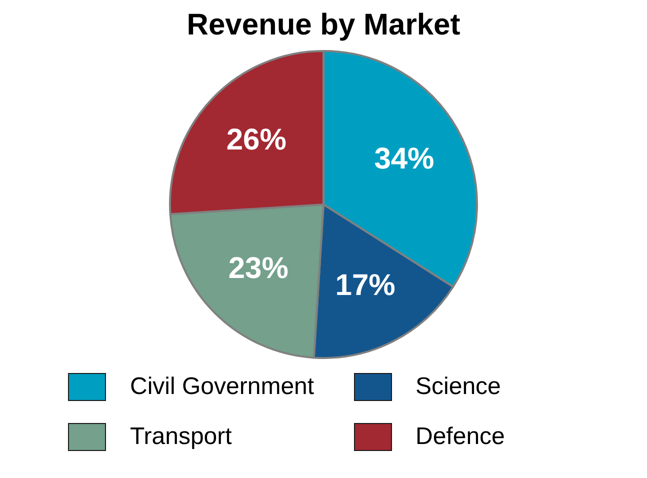 Image resolution: width=647 pixels, height=478 pixels. What do you see at coordinates (460, 437) in the screenshot?
I see `legend-label: Defence` at bounding box center [460, 437].